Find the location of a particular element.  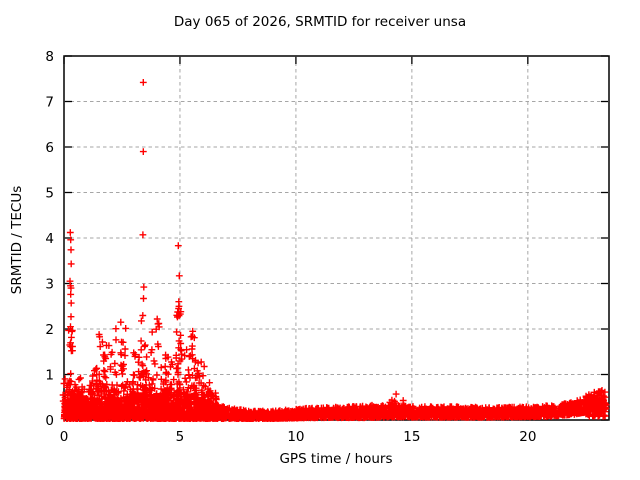

y-tick-label: 0 is located at coordinates (49, 421).